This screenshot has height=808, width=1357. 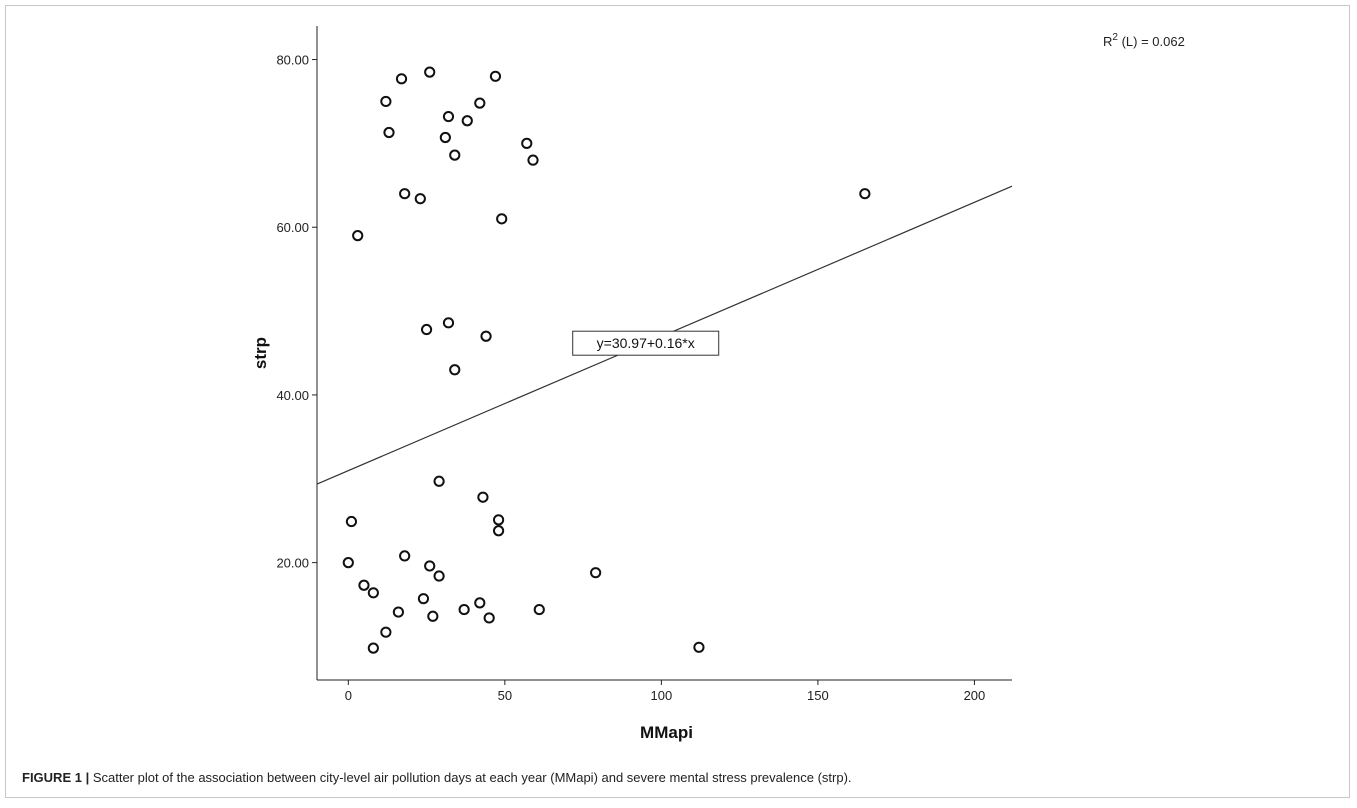 I want to click on x-axis-title: MMapi, so click(x=666, y=732).